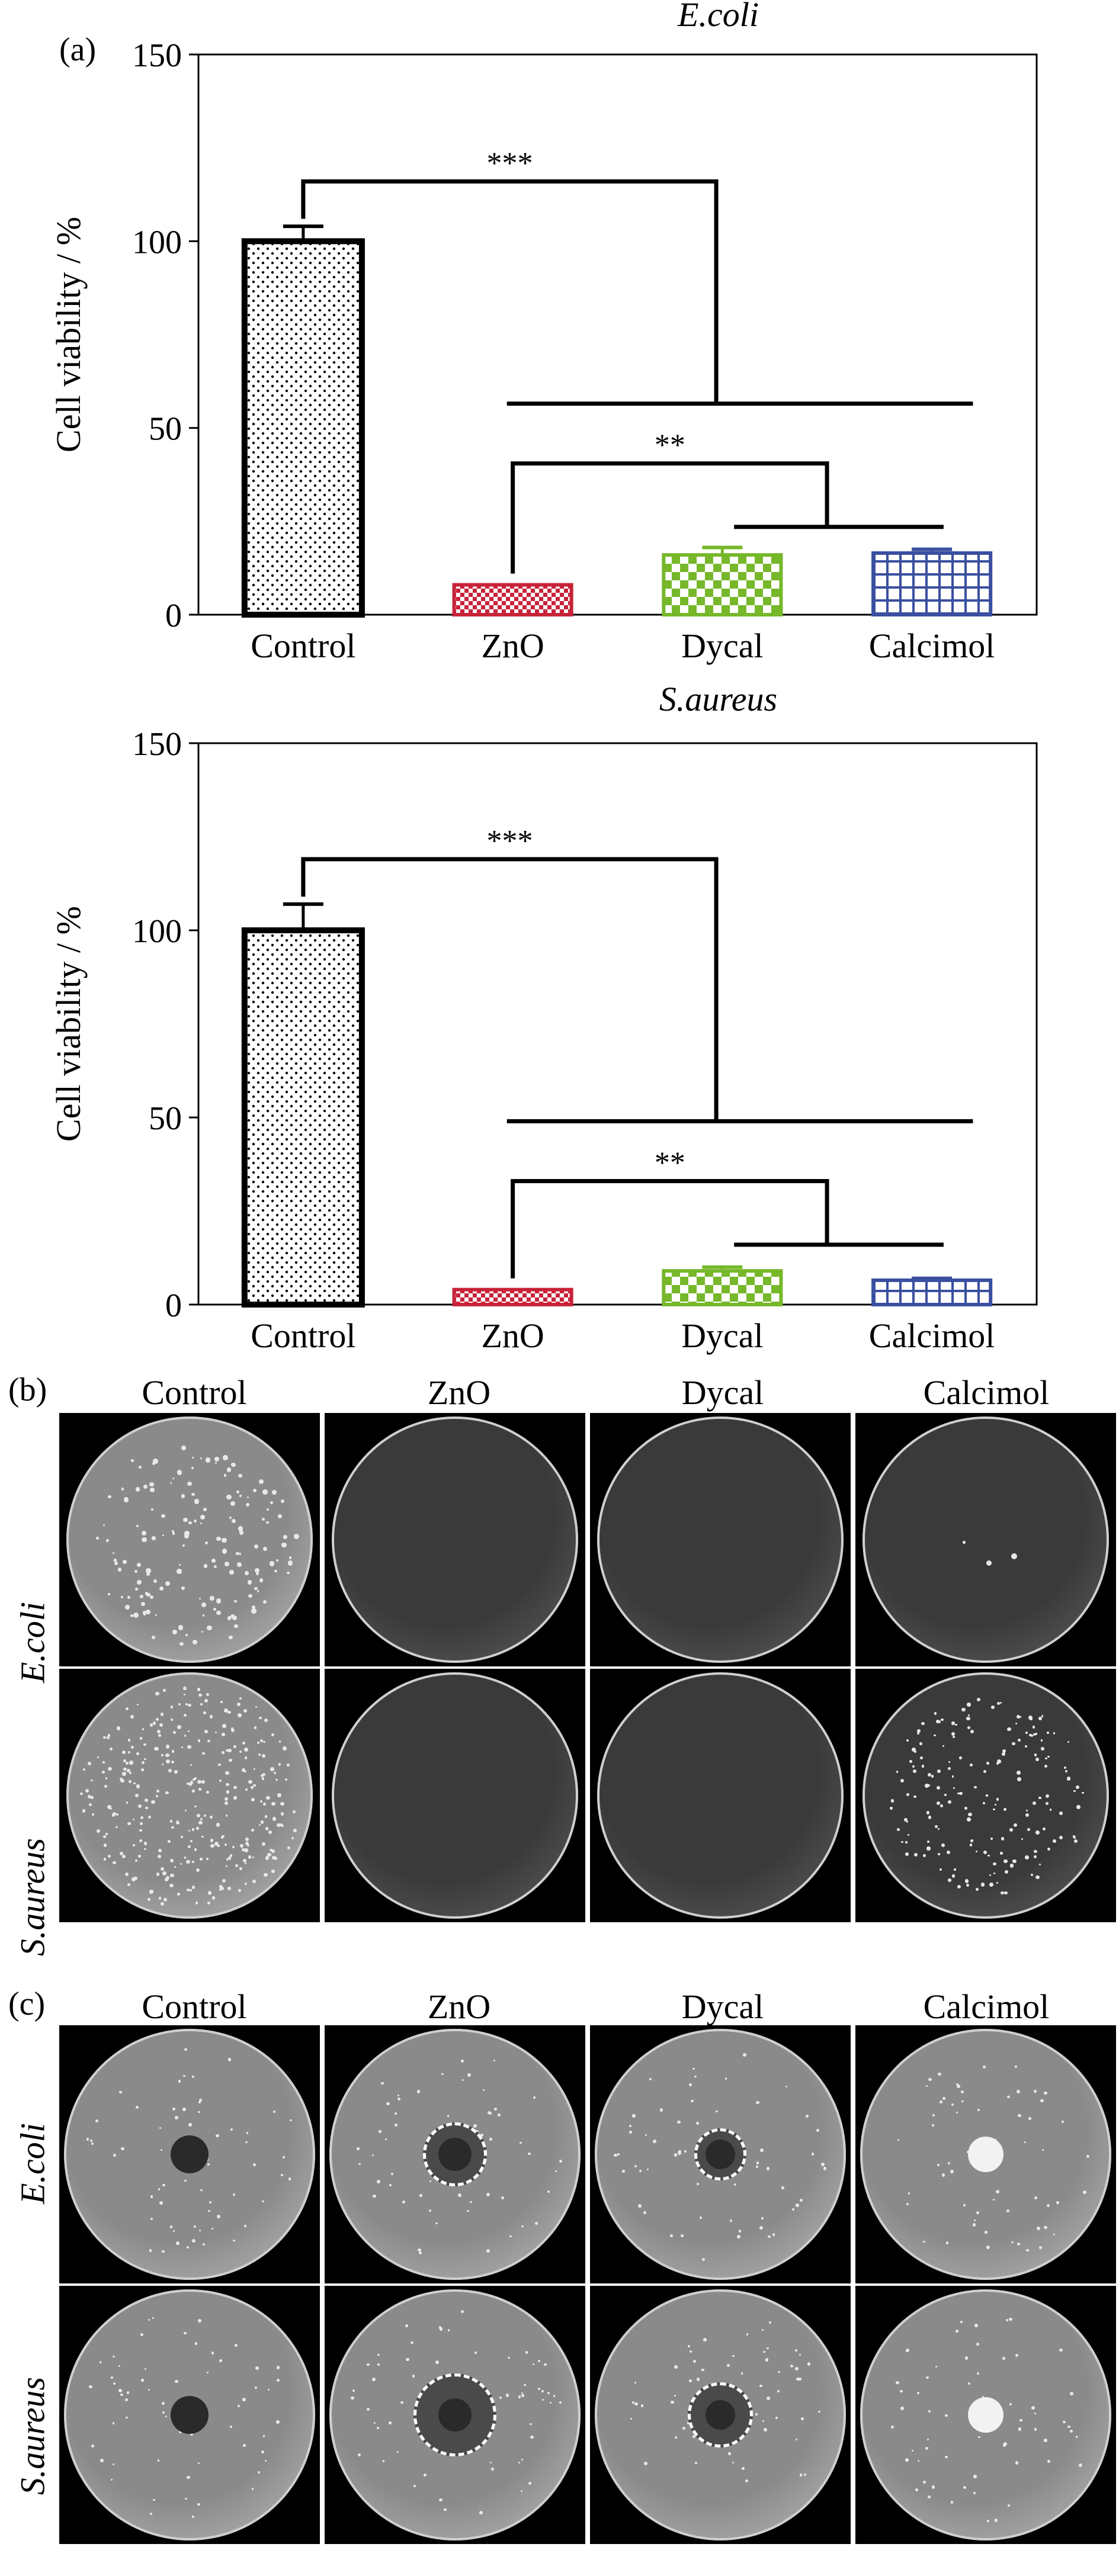 Image resolution: width=1119 pixels, height=2576 pixels. Describe the element at coordinates (195, 2006) in the screenshot. I see `plates-c-col-control: Control` at that location.